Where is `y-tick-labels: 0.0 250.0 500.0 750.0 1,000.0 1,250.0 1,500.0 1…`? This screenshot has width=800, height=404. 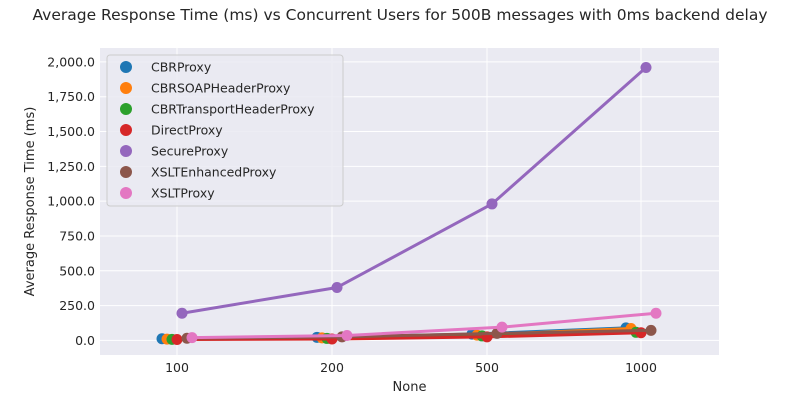 y-tick-labels: 0.0 250.0 500.0 750.0 1,000.0 1,250.0 1,500.0 1… is located at coordinates (71, 200).